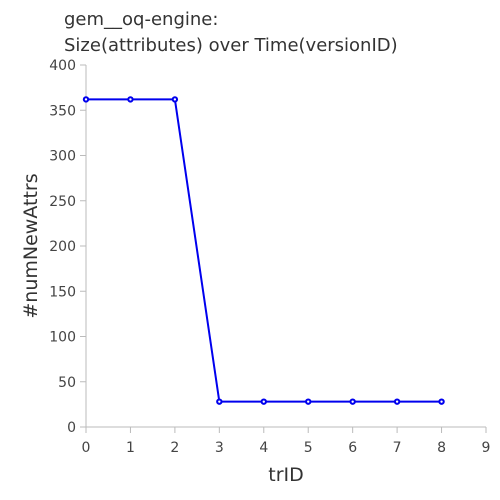 Image resolution: width=500 pixels, height=500 pixels. What do you see at coordinates (219, 448) in the screenshot?
I see `x-tick-label: 3` at bounding box center [219, 448].